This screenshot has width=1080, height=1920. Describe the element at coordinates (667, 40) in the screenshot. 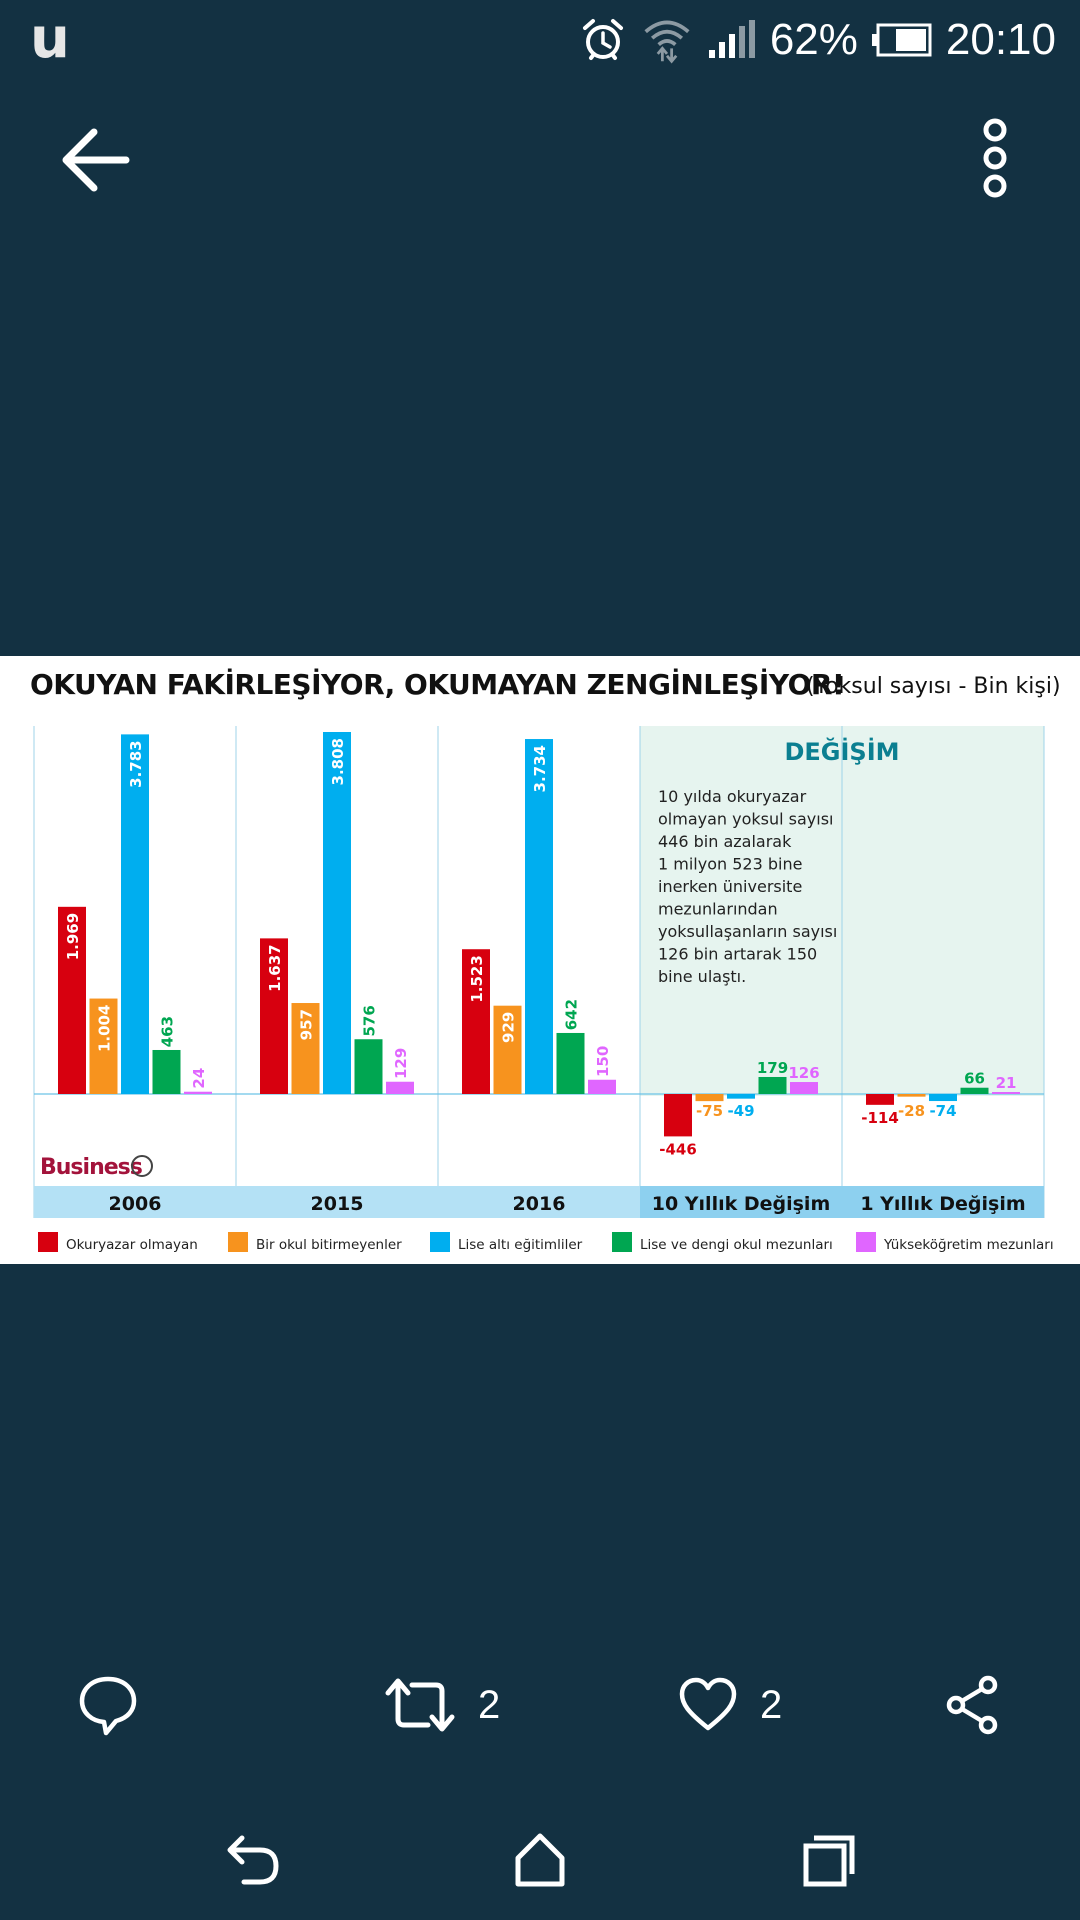

I see `wifi-icon` at that location.